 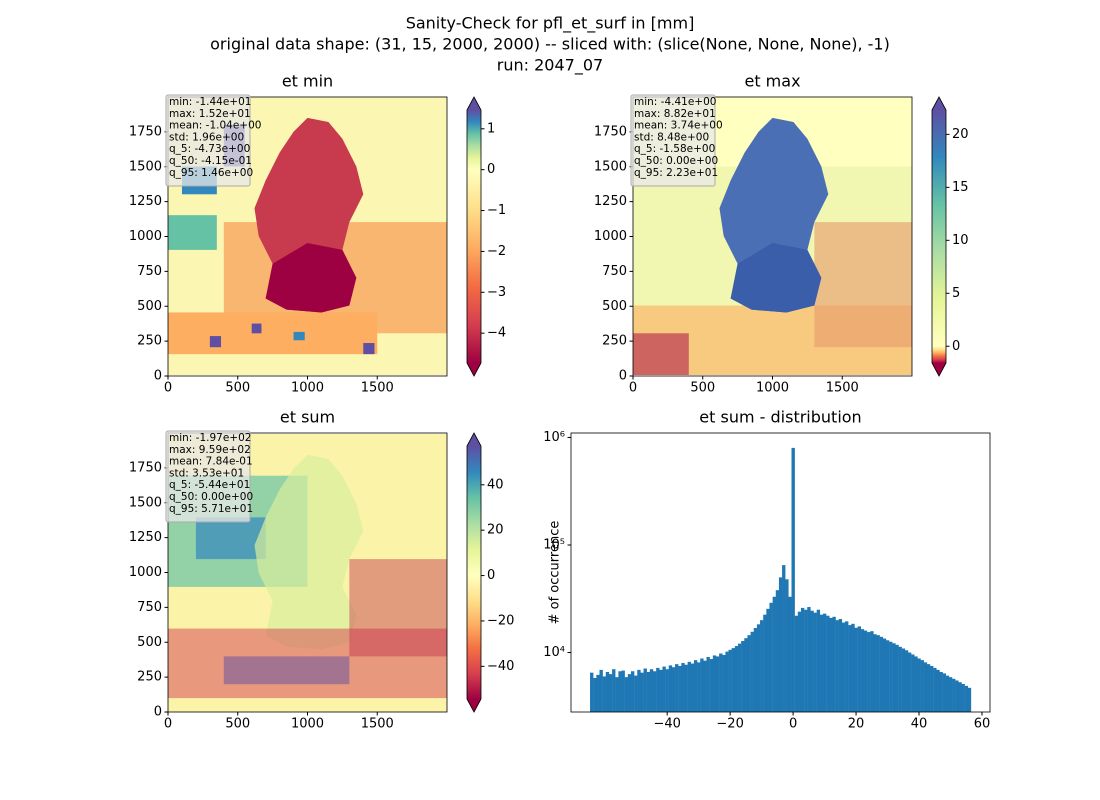 I want to click on colorbar-tick-label: 10, so click(x=960, y=240).